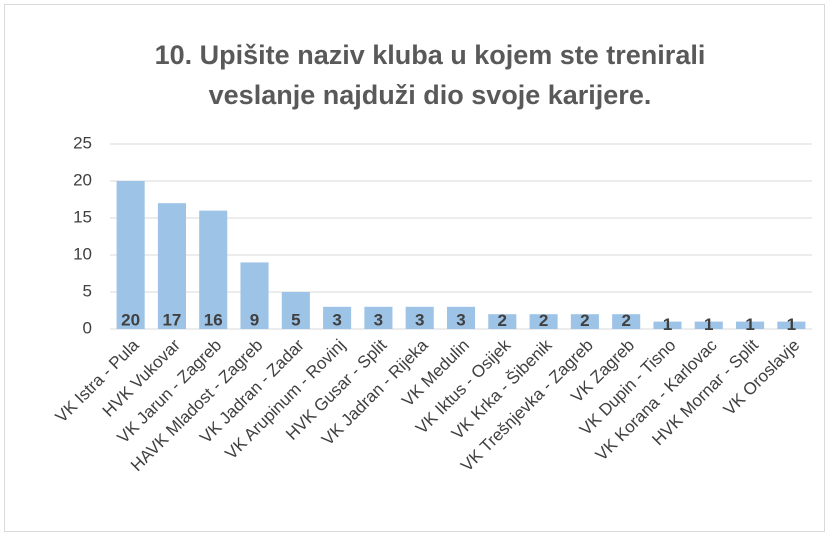  What do you see at coordinates (254, 319) in the screenshot?
I see `data-label: 9` at bounding box center [254, 319].